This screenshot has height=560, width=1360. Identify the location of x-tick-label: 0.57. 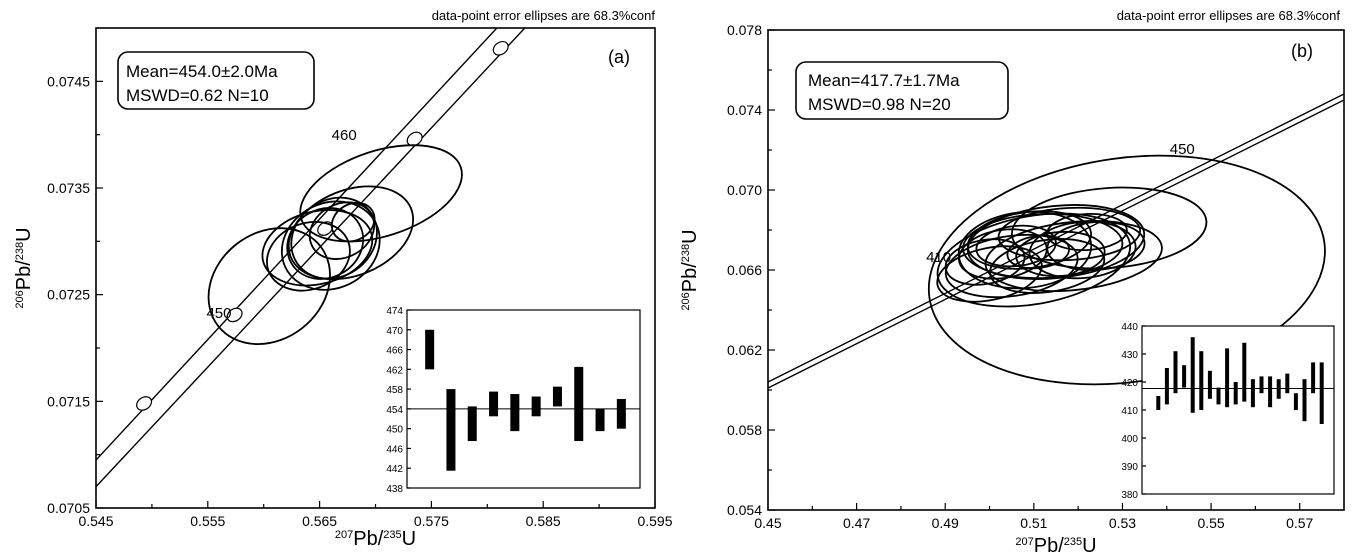
(1299, 523).